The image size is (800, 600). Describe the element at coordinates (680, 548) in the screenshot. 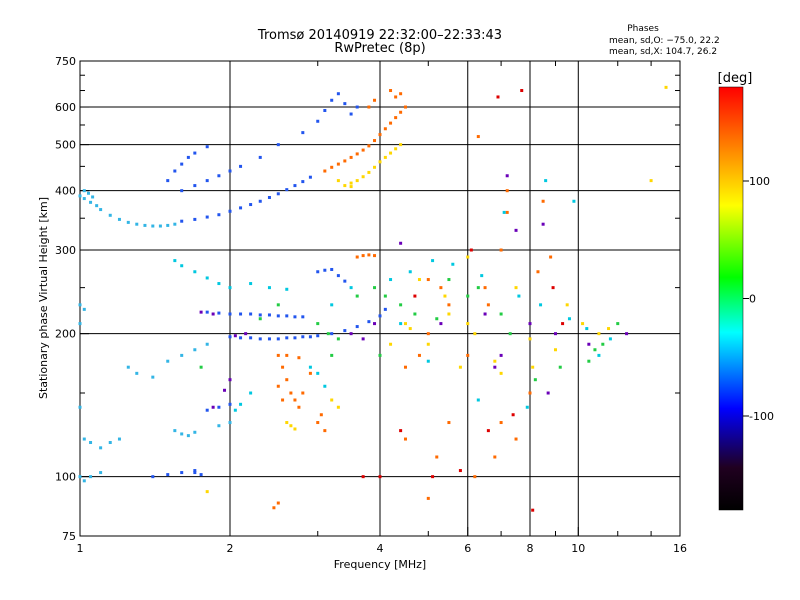

I see `x-tick-label: 16` at that location.